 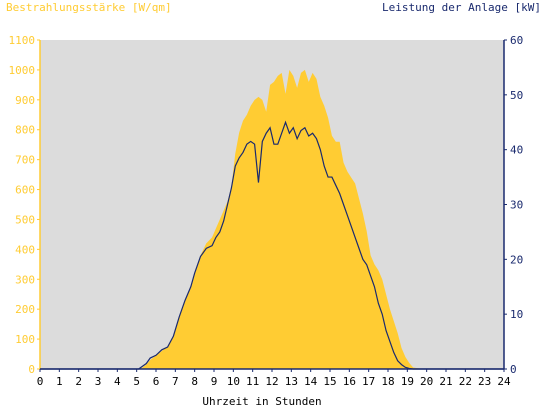 I want to click on x-tick-label: 22, so click(x=465, y=381).